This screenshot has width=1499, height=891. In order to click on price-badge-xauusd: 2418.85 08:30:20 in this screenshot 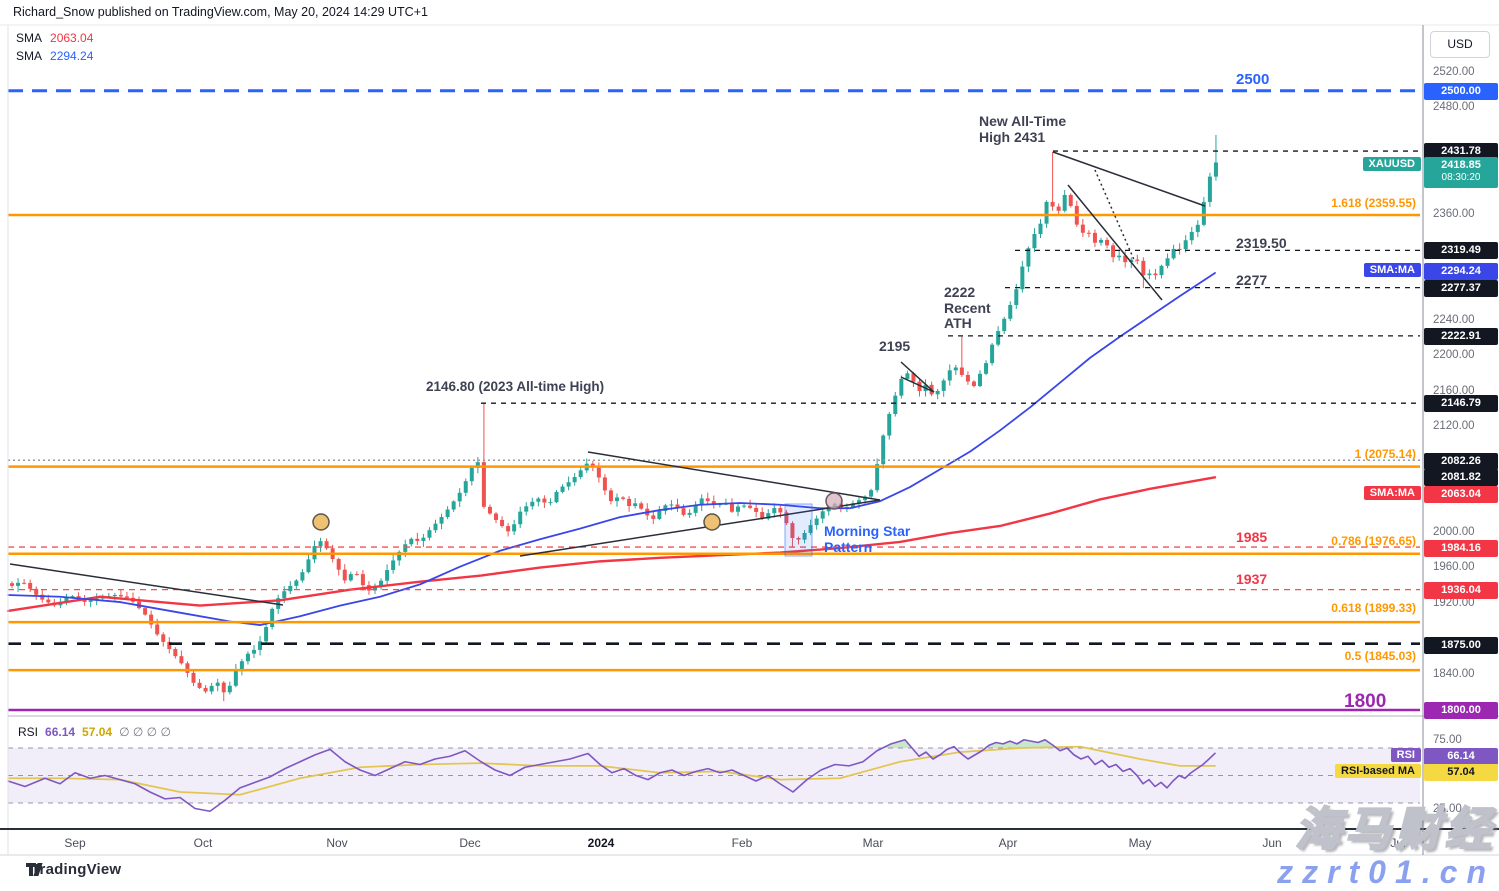, I will do `click(1461, 172)`.